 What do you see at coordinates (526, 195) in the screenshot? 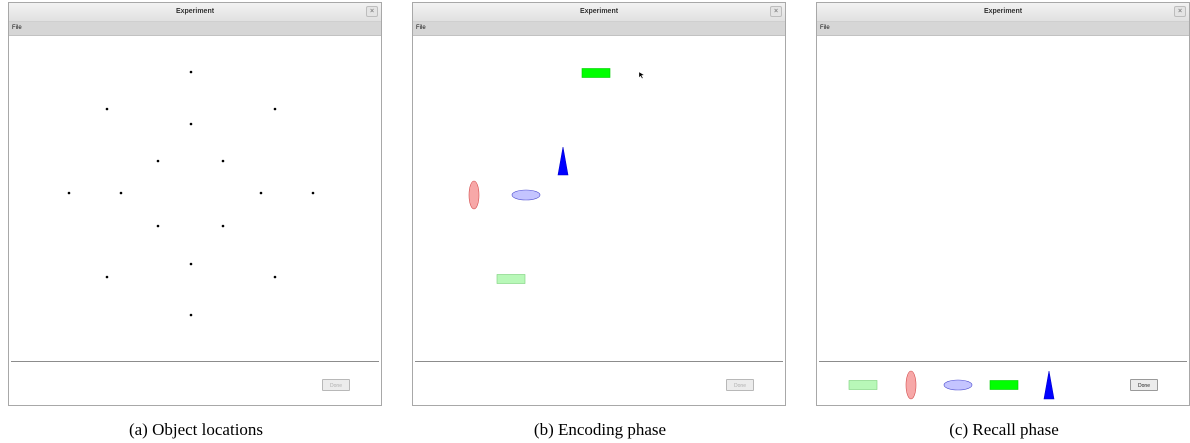
I see `lavender-ellipse` at bounding box center [526, 195].